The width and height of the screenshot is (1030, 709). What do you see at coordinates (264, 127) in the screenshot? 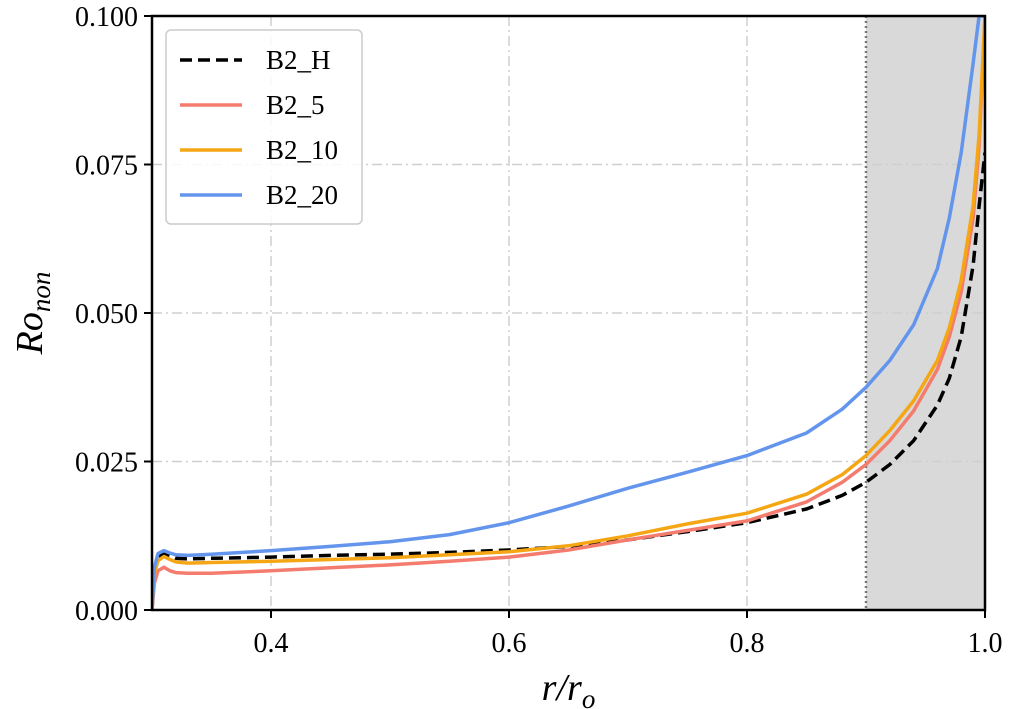
I see `legend-box` at bounding box center [264, 127].